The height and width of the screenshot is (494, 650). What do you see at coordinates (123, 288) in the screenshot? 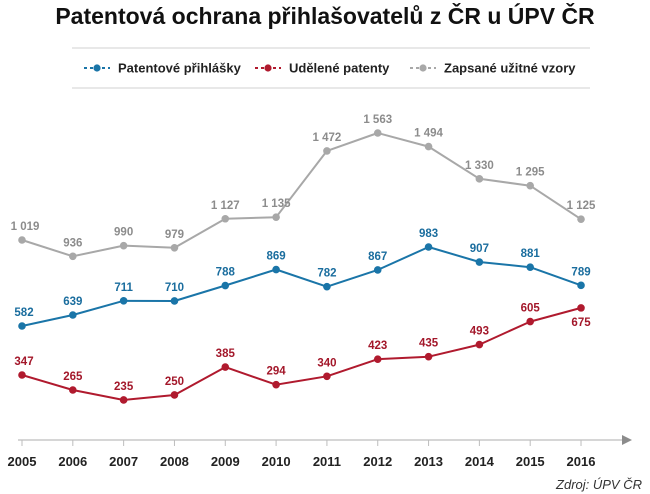
I see `data-label: 711` at bounding box center [123, 288].